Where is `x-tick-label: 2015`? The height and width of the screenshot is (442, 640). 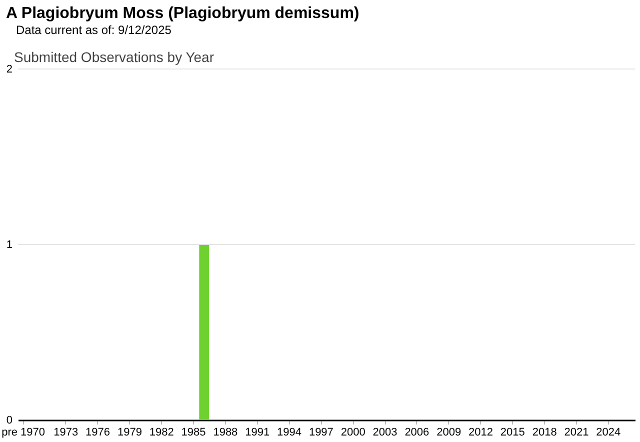 x-tick-label: 2015 is located at coordinates (512, 432).